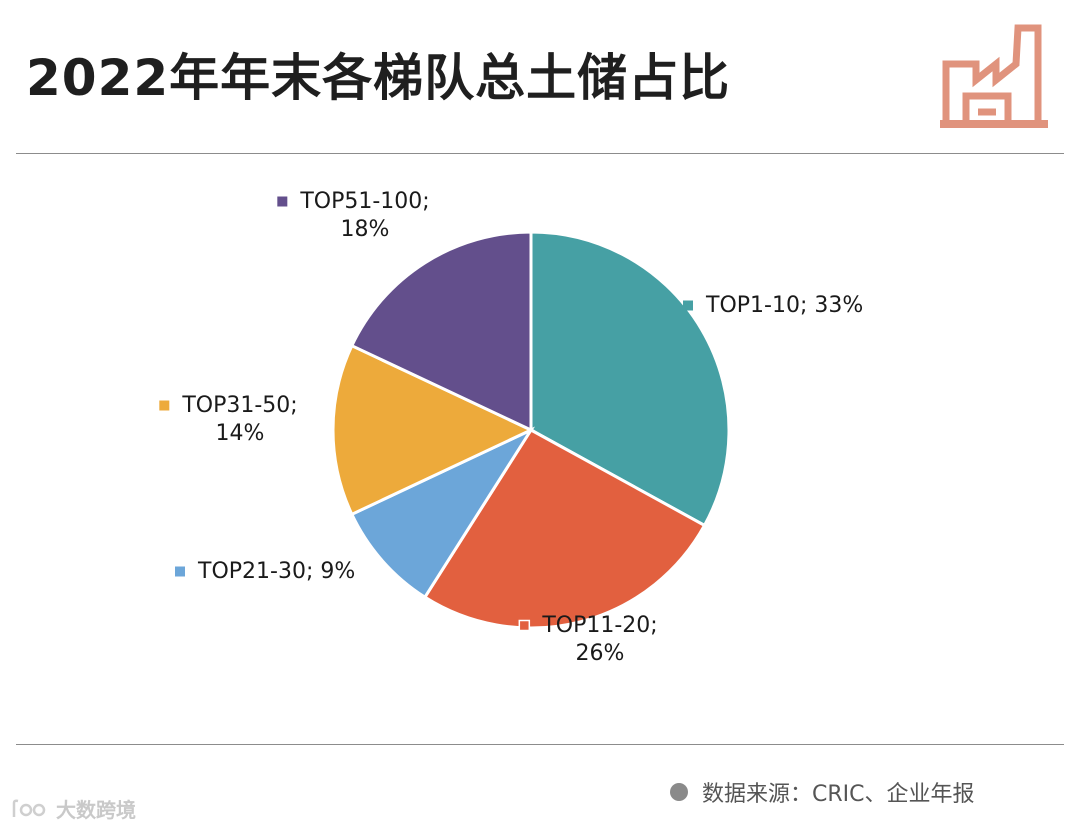 Image resolution: width=1080 pixels, height=828 pixels. What do you see at coordinates (994, 76) in the screenshot?
I see `factory-logo-icon` at bounding box center [994, 76].